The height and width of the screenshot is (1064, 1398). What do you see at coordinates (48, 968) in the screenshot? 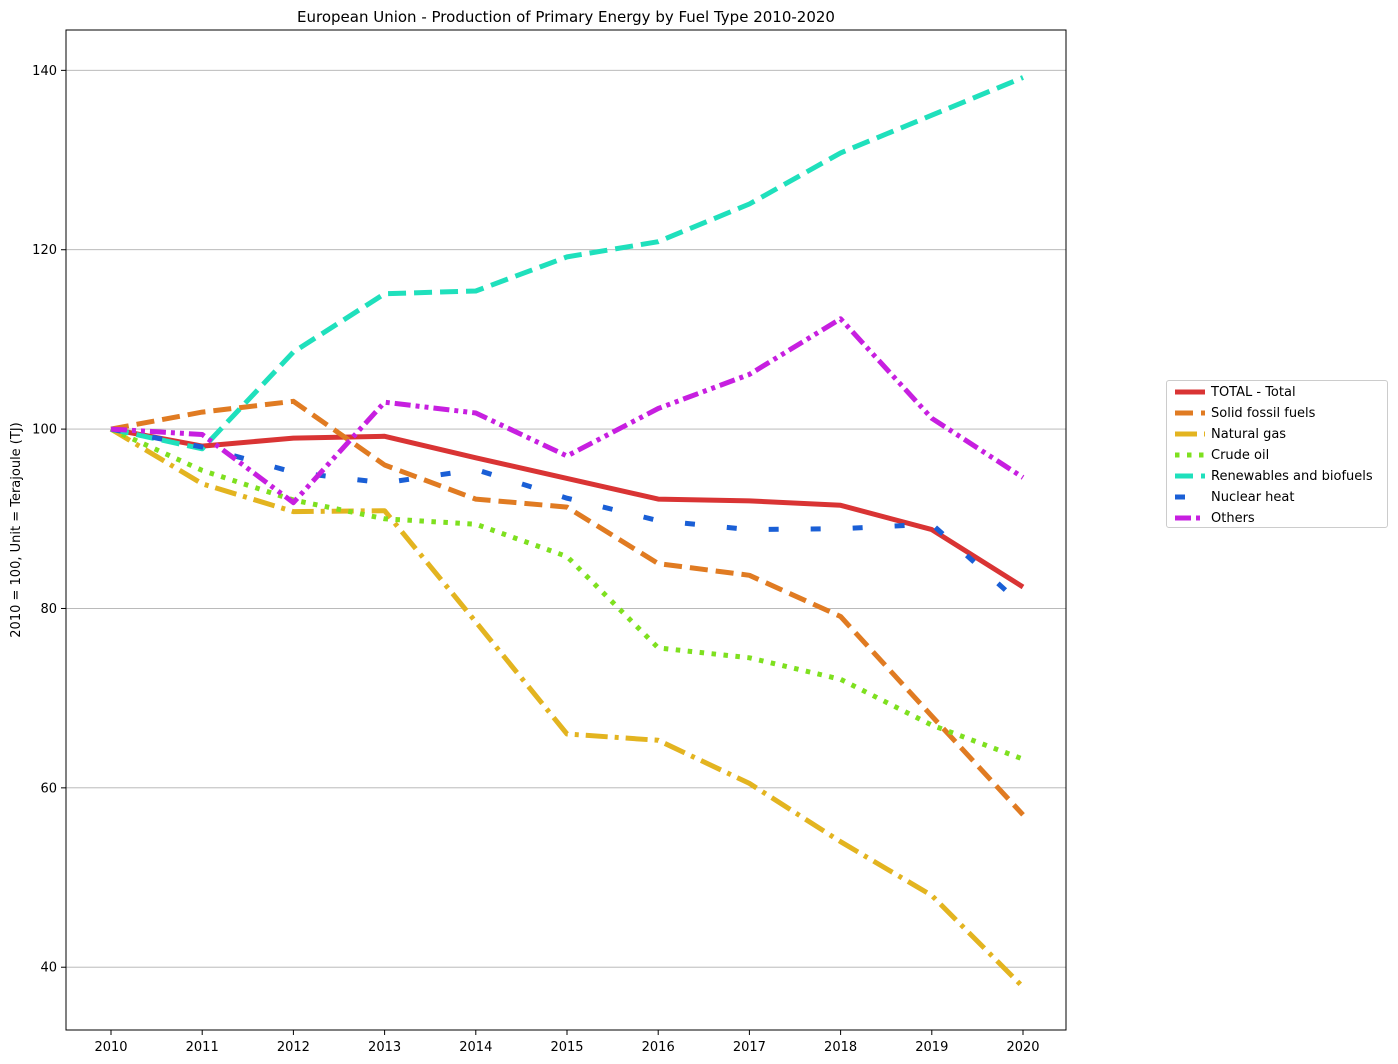
I see `y-tick-label: 40` at bounding box center [48, 968].